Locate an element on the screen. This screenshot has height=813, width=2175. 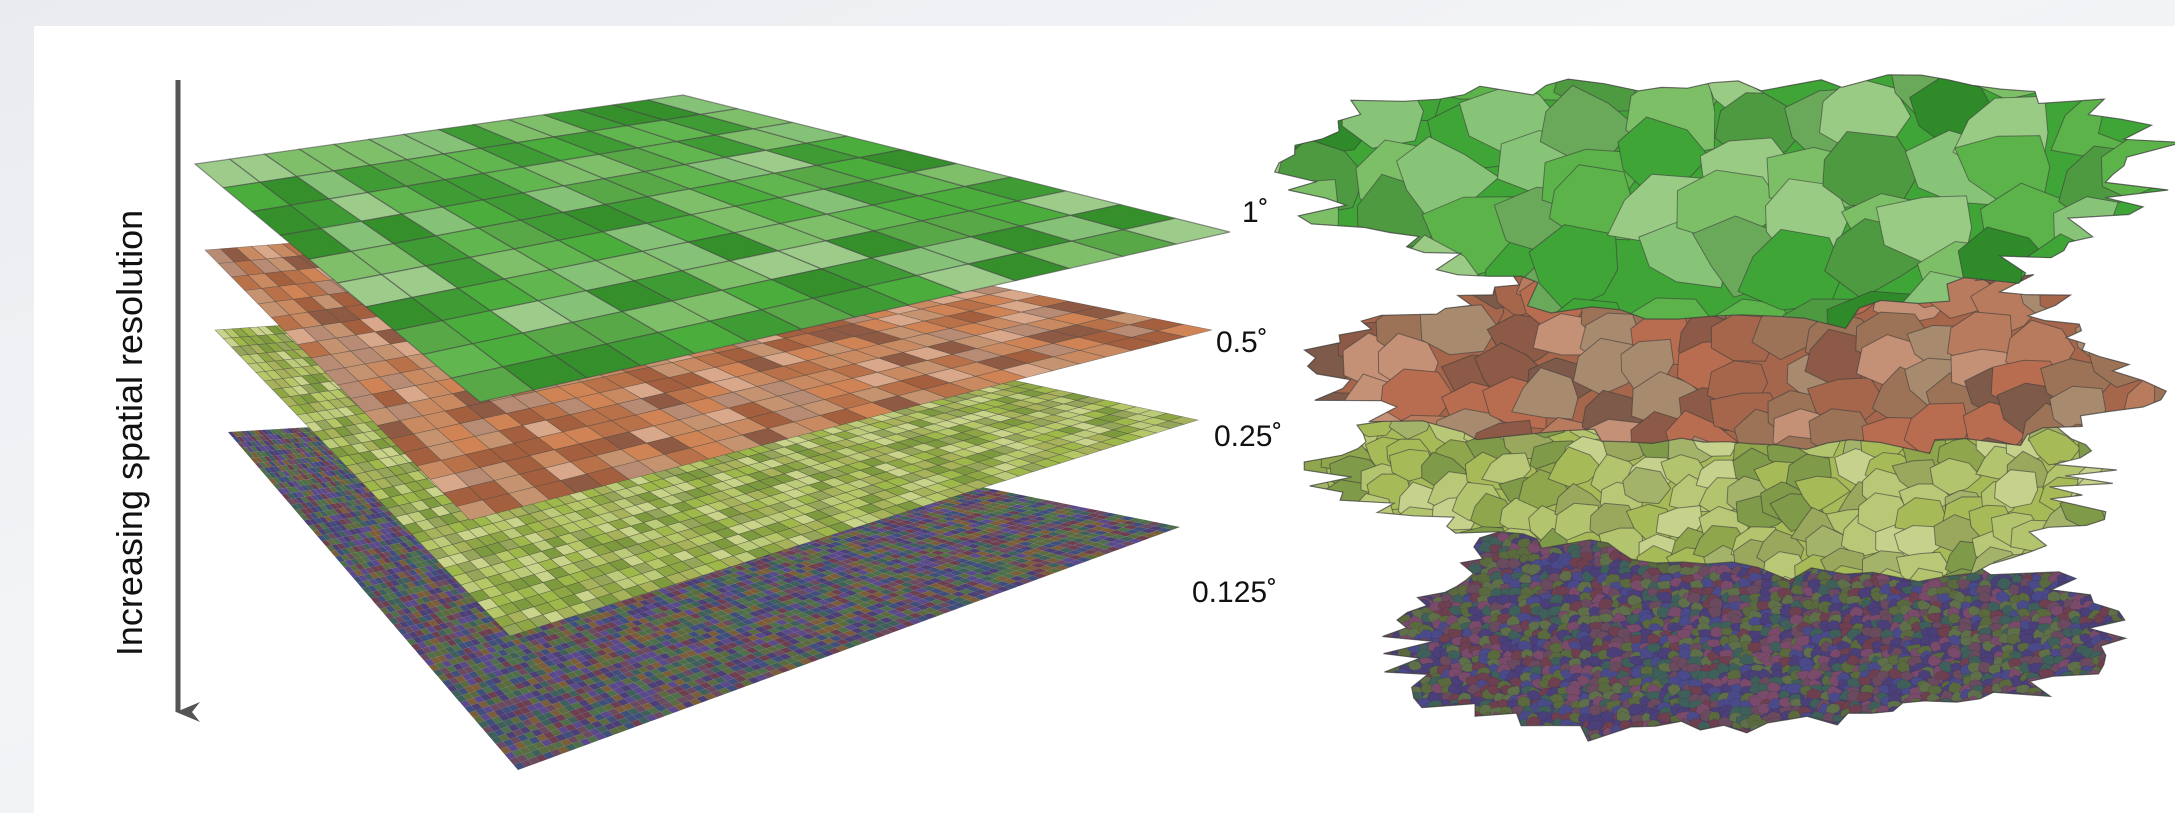
layer-label-0-5deg: 0.5˚ is located at coordinates (1242, 342).